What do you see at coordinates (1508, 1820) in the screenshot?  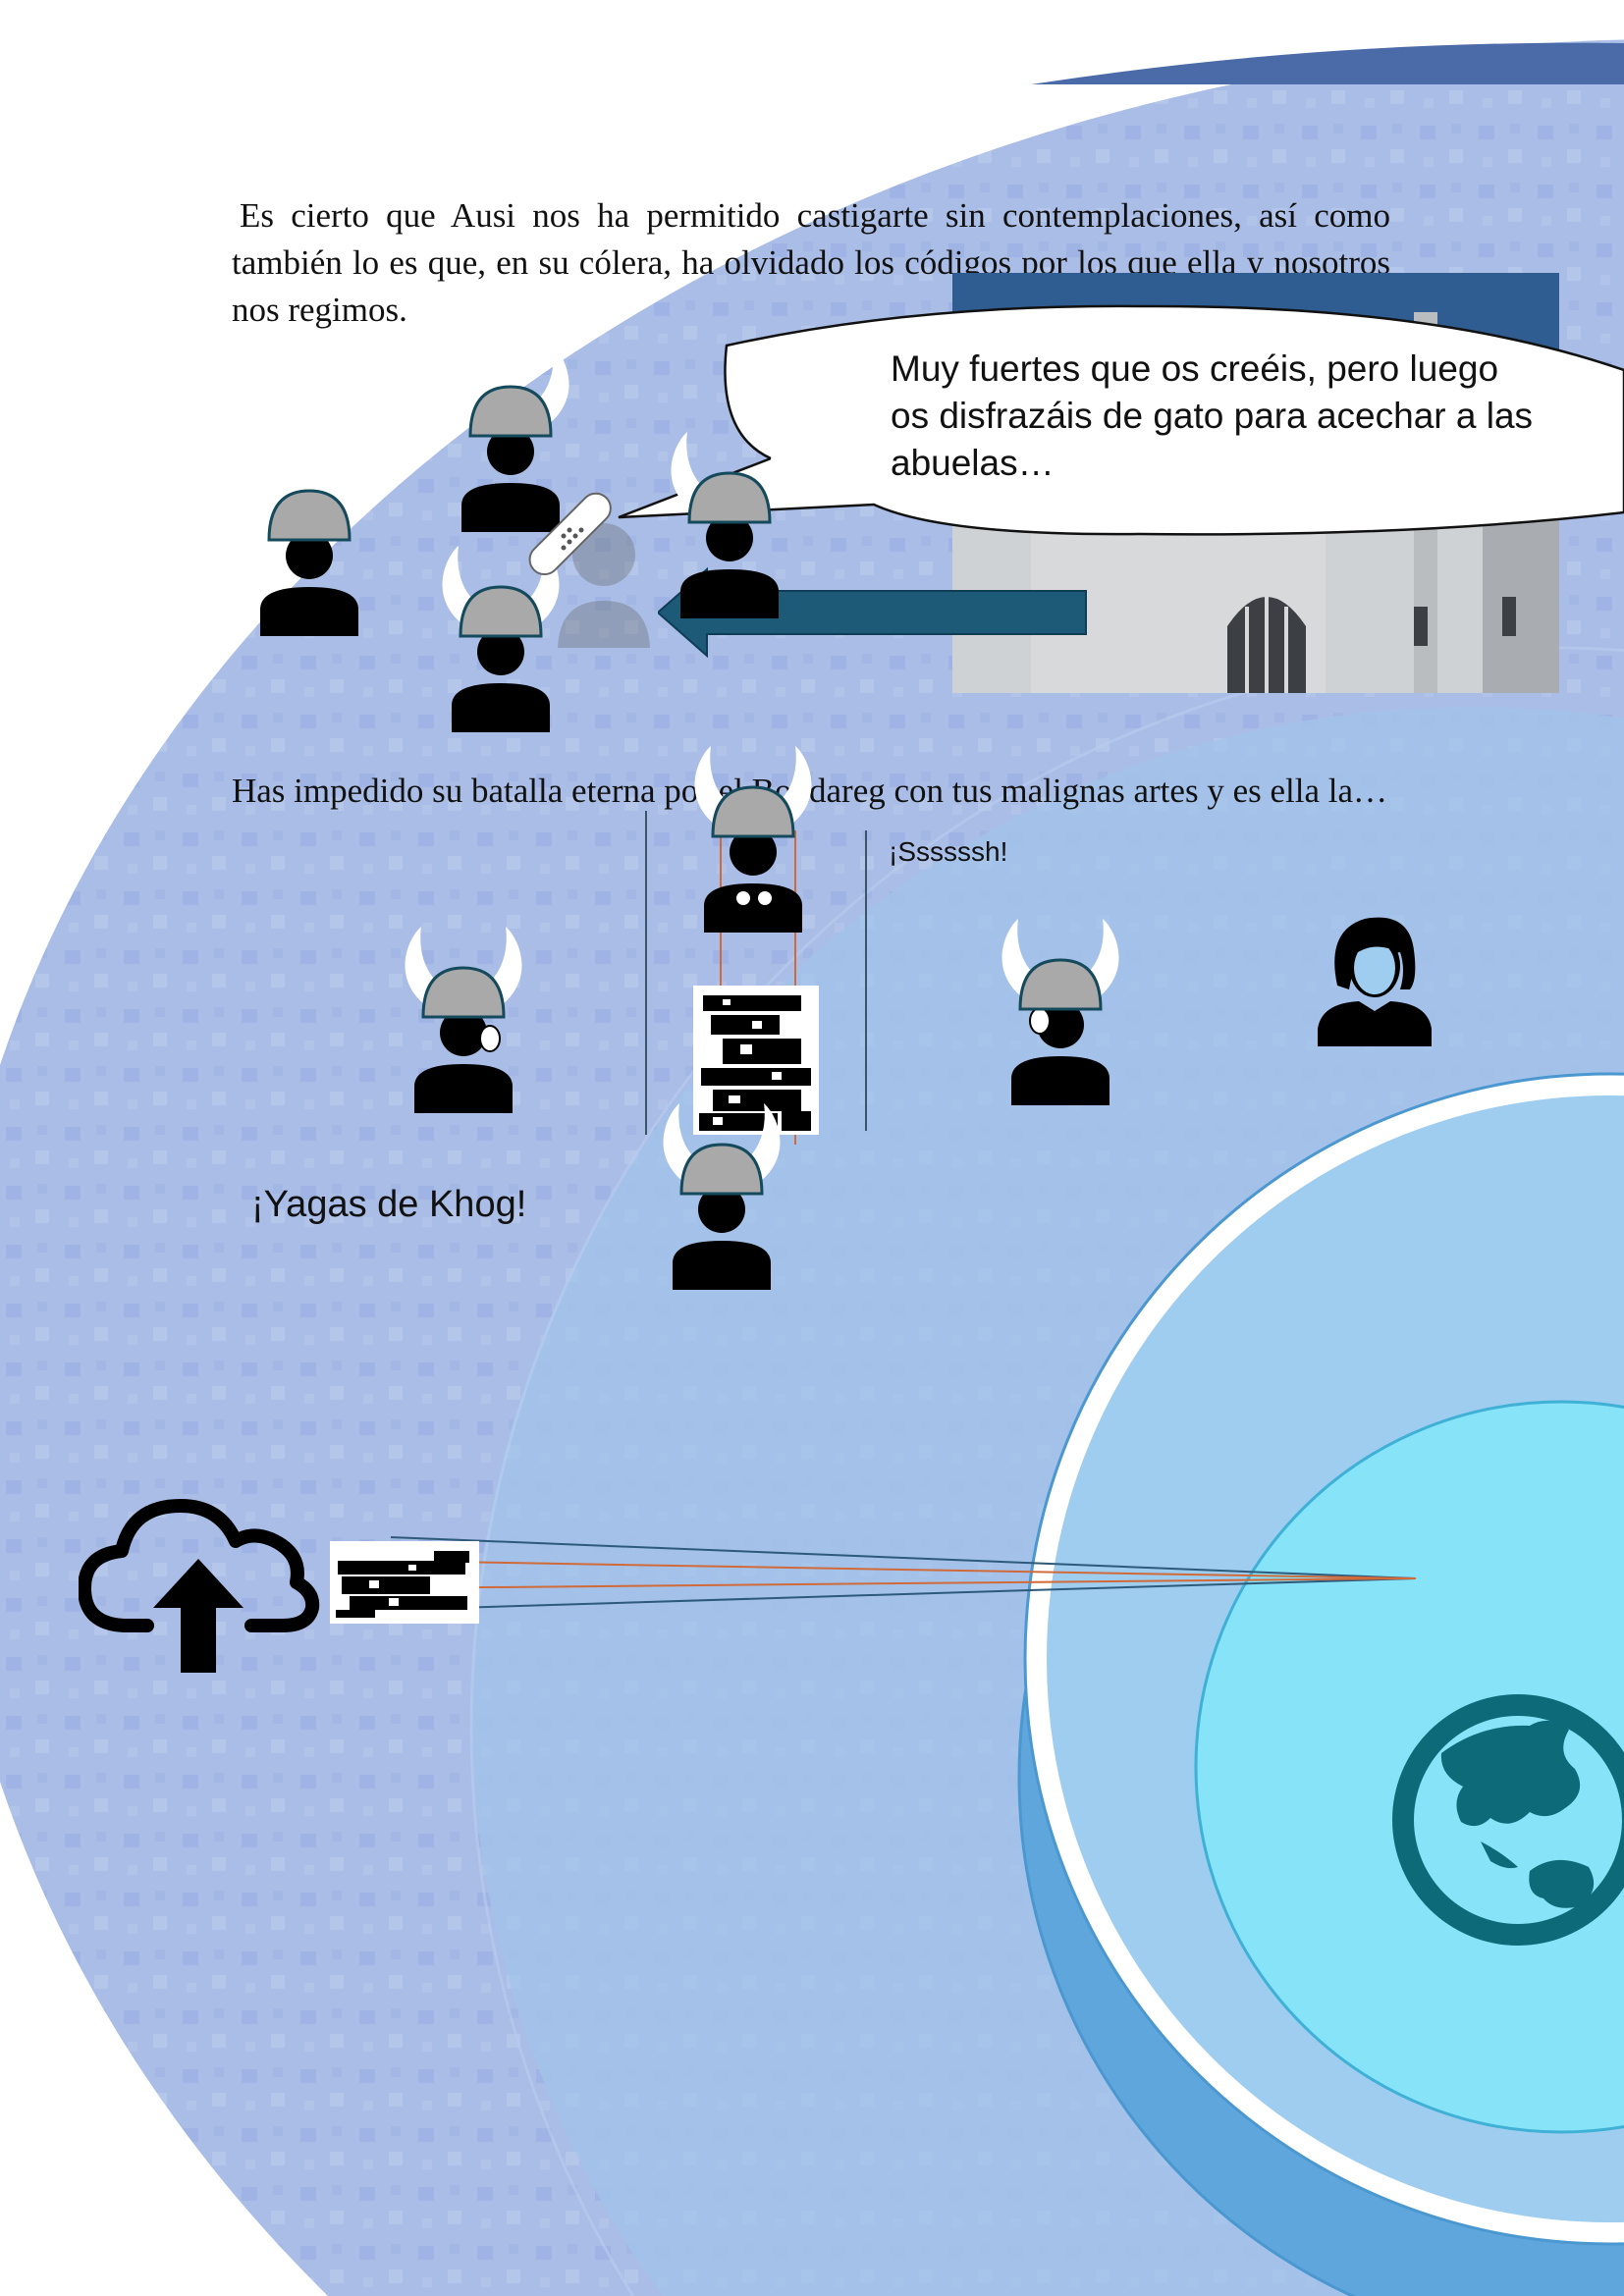 I see `globe-icon` at bounding box center [1508, 1820].